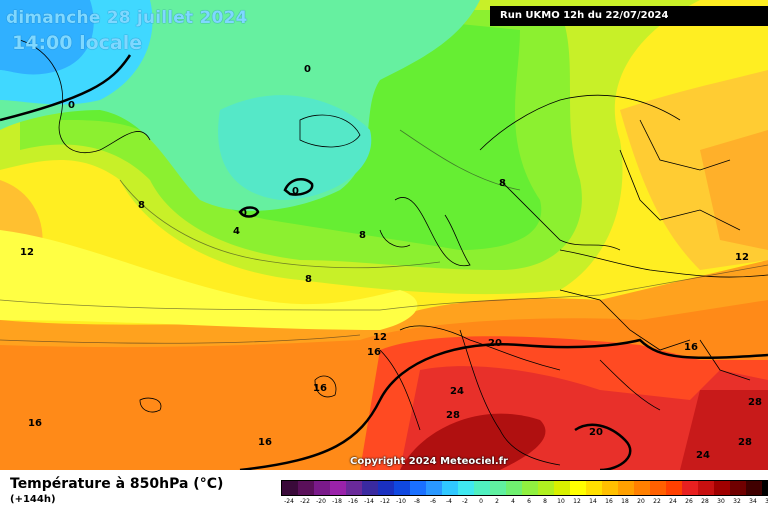  What do you see at coordinates (609, 501) in the screenshot?
I see `color-scale-tick: 16` at bounding box center [609, 501].